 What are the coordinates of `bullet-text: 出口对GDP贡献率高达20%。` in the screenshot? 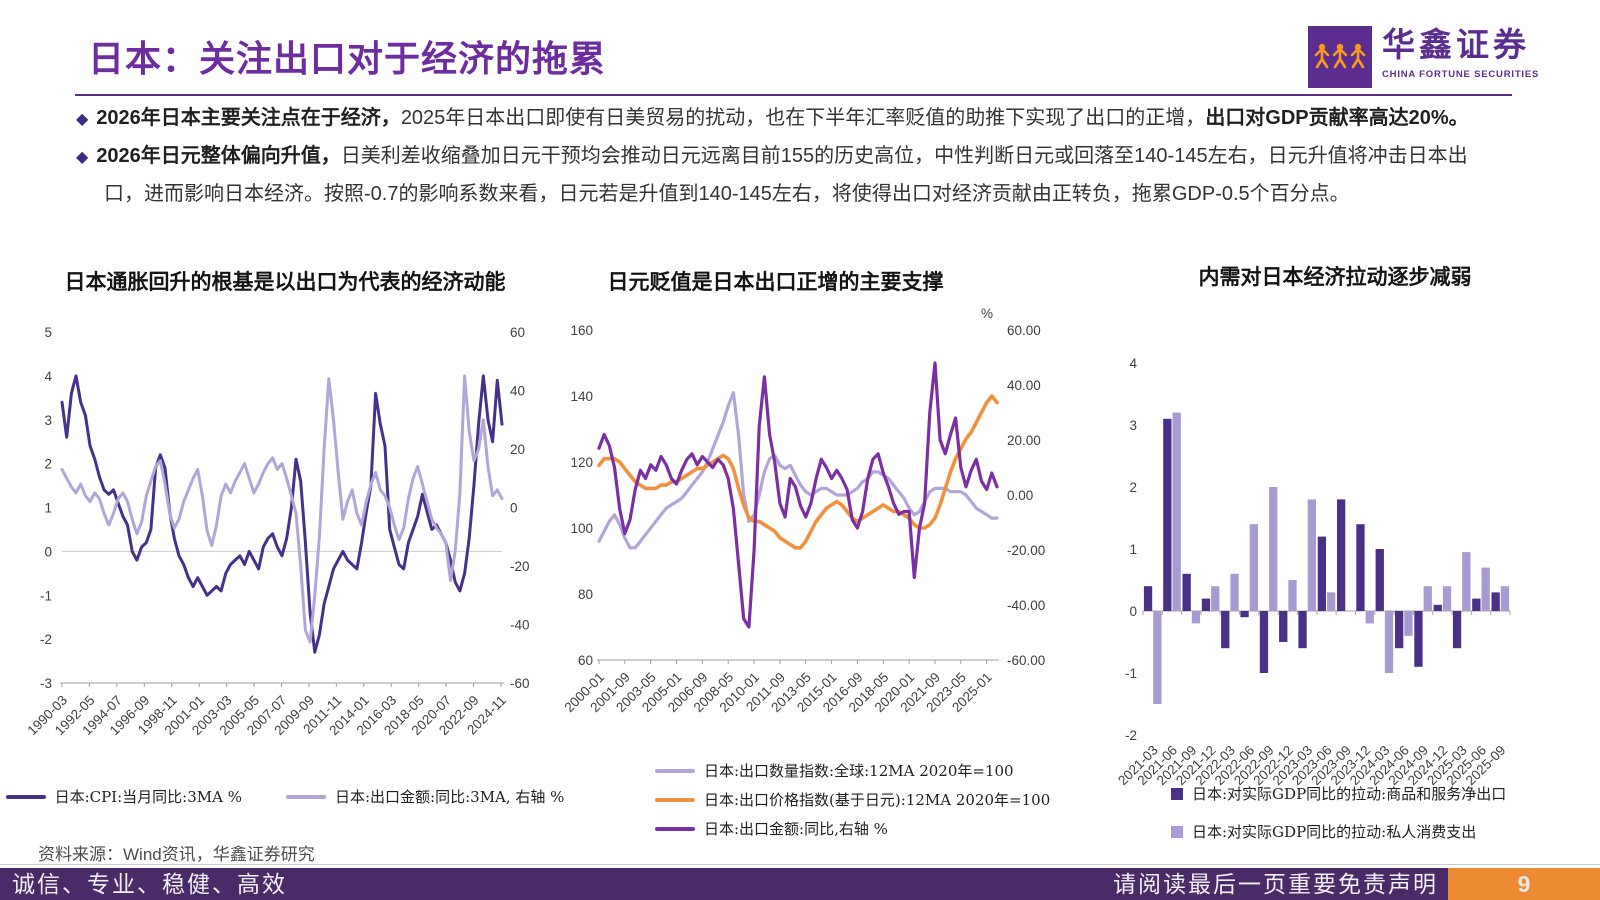 It's located at (1337, 118).